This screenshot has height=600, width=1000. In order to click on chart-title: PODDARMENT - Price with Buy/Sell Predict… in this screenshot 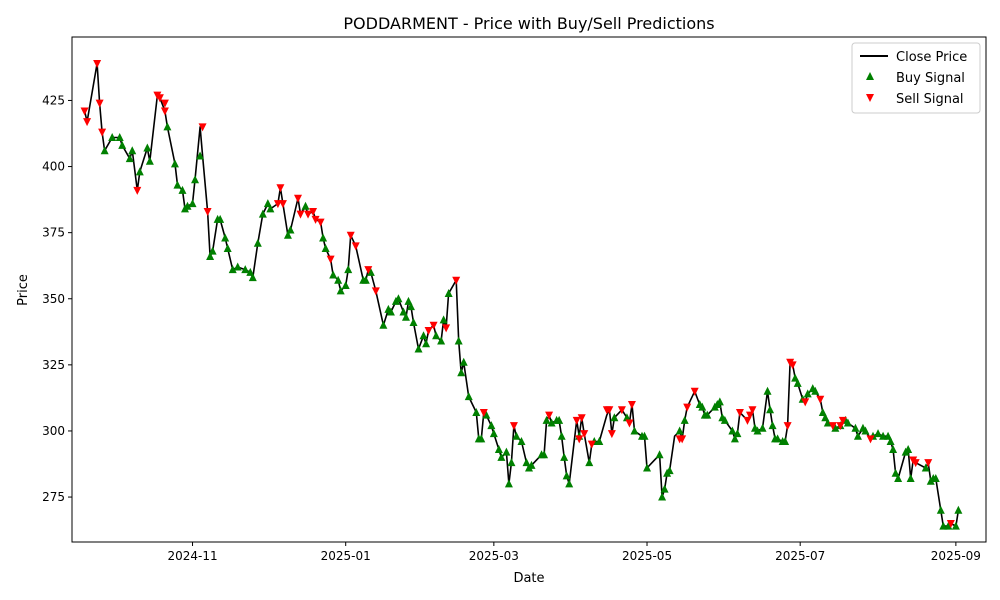, I will do `click(528, 23)`.